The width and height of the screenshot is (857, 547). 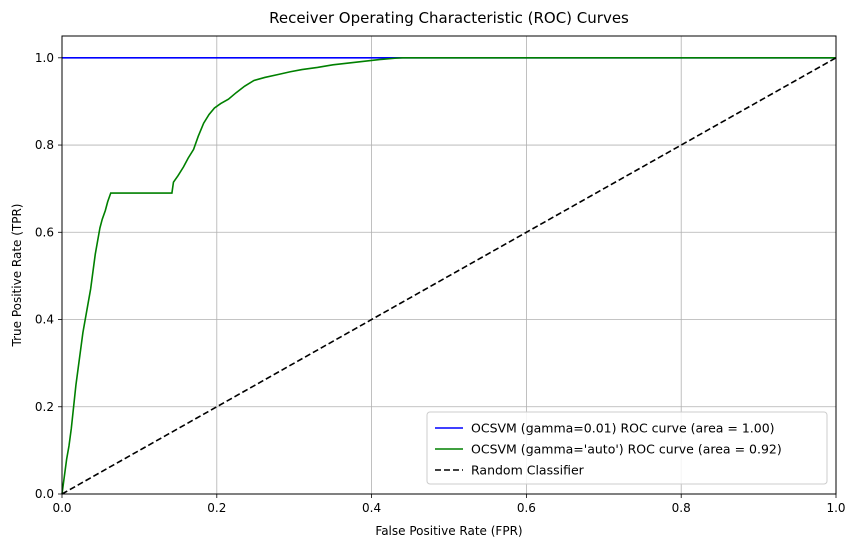 I want to click on y-tick-label: 0.8, so click(x=44, y=145).